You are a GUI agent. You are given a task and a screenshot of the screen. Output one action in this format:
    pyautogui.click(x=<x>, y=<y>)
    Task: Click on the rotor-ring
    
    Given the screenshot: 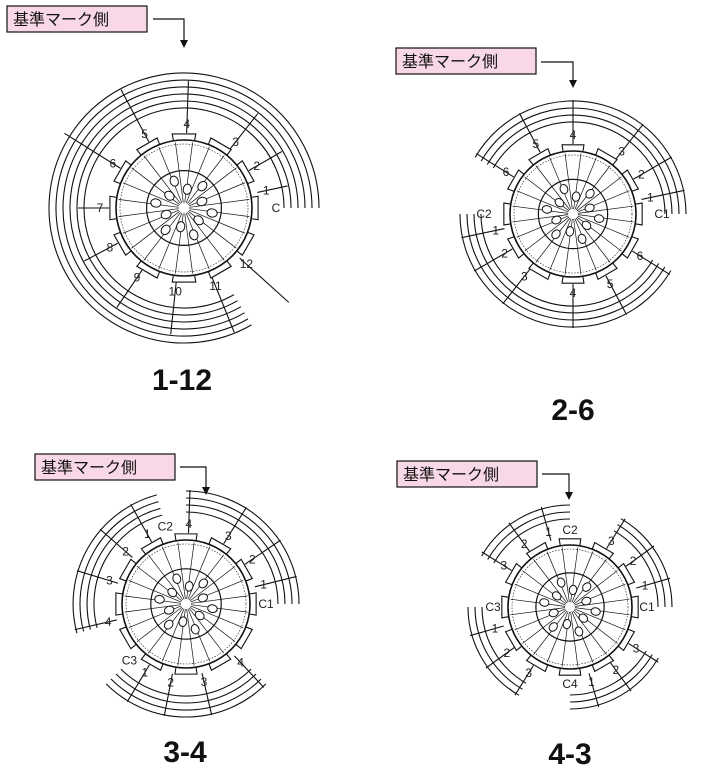 What is the action you would take?
    pyautogui.click(x=186, y=604)
    